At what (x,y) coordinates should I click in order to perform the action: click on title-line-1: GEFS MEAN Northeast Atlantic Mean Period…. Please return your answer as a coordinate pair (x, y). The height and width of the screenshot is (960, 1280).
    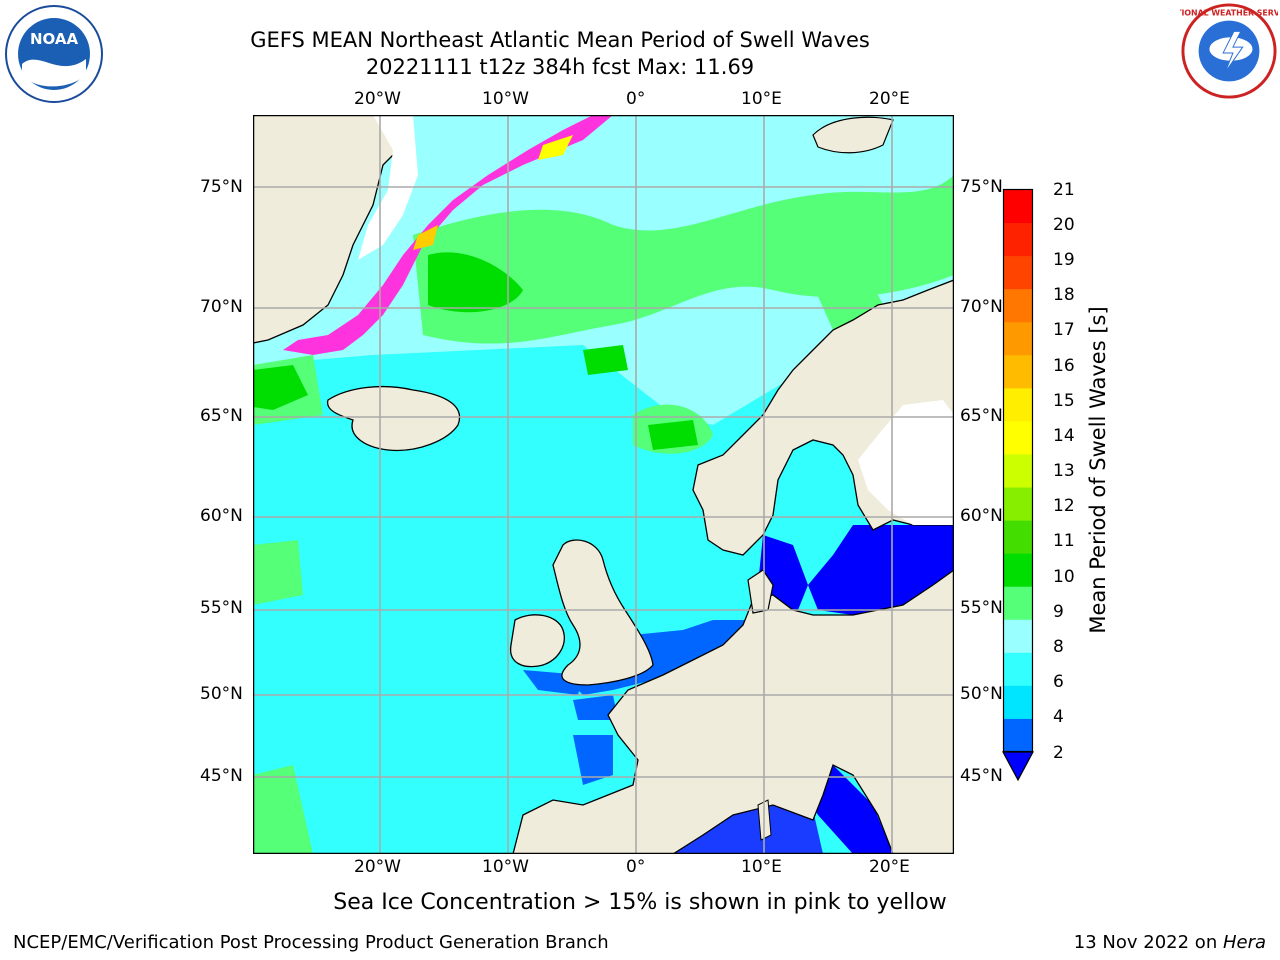
    Looking at the image, I should click on (560, 40).